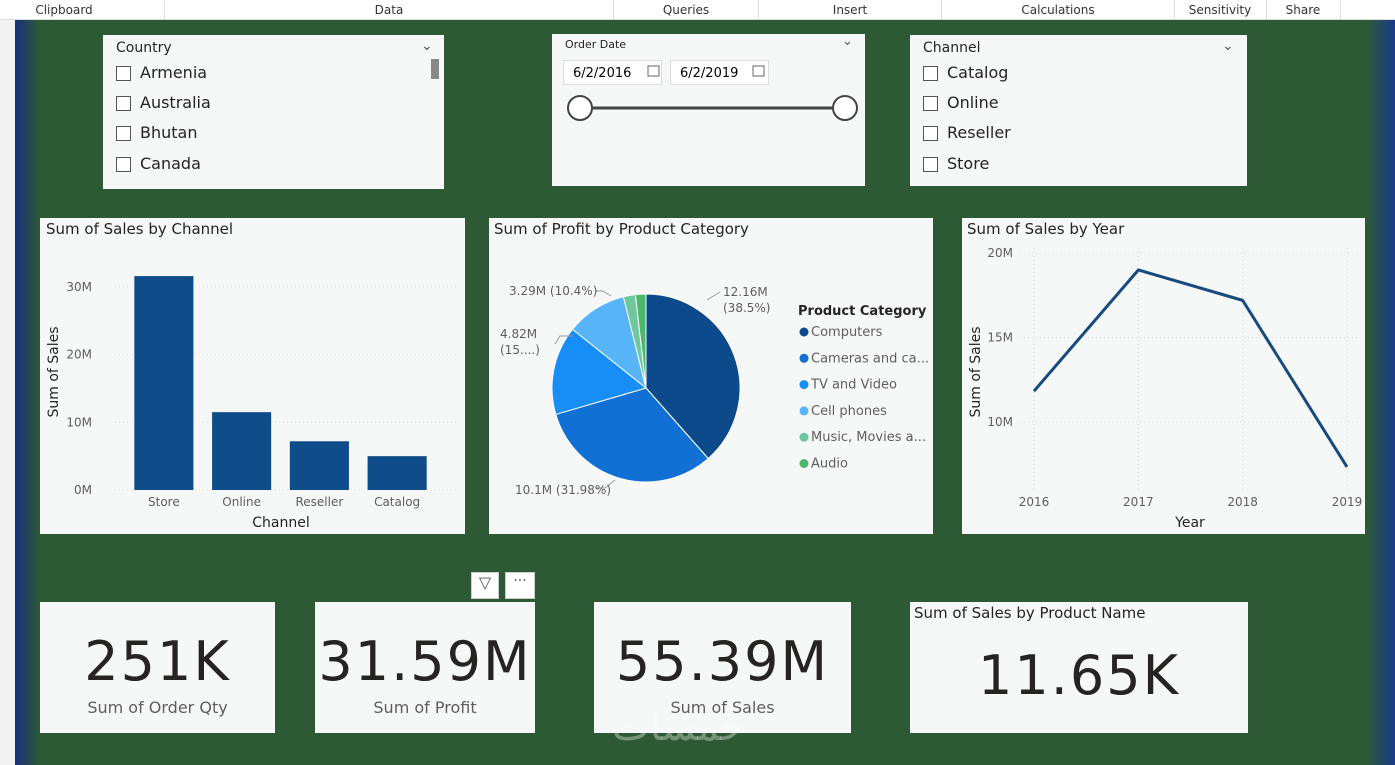 This screenshot has width=1395, height=765. I want to click on channel-slicer: Channel ⌄ Catalog Online Reseller Store, so click(1078, 110).